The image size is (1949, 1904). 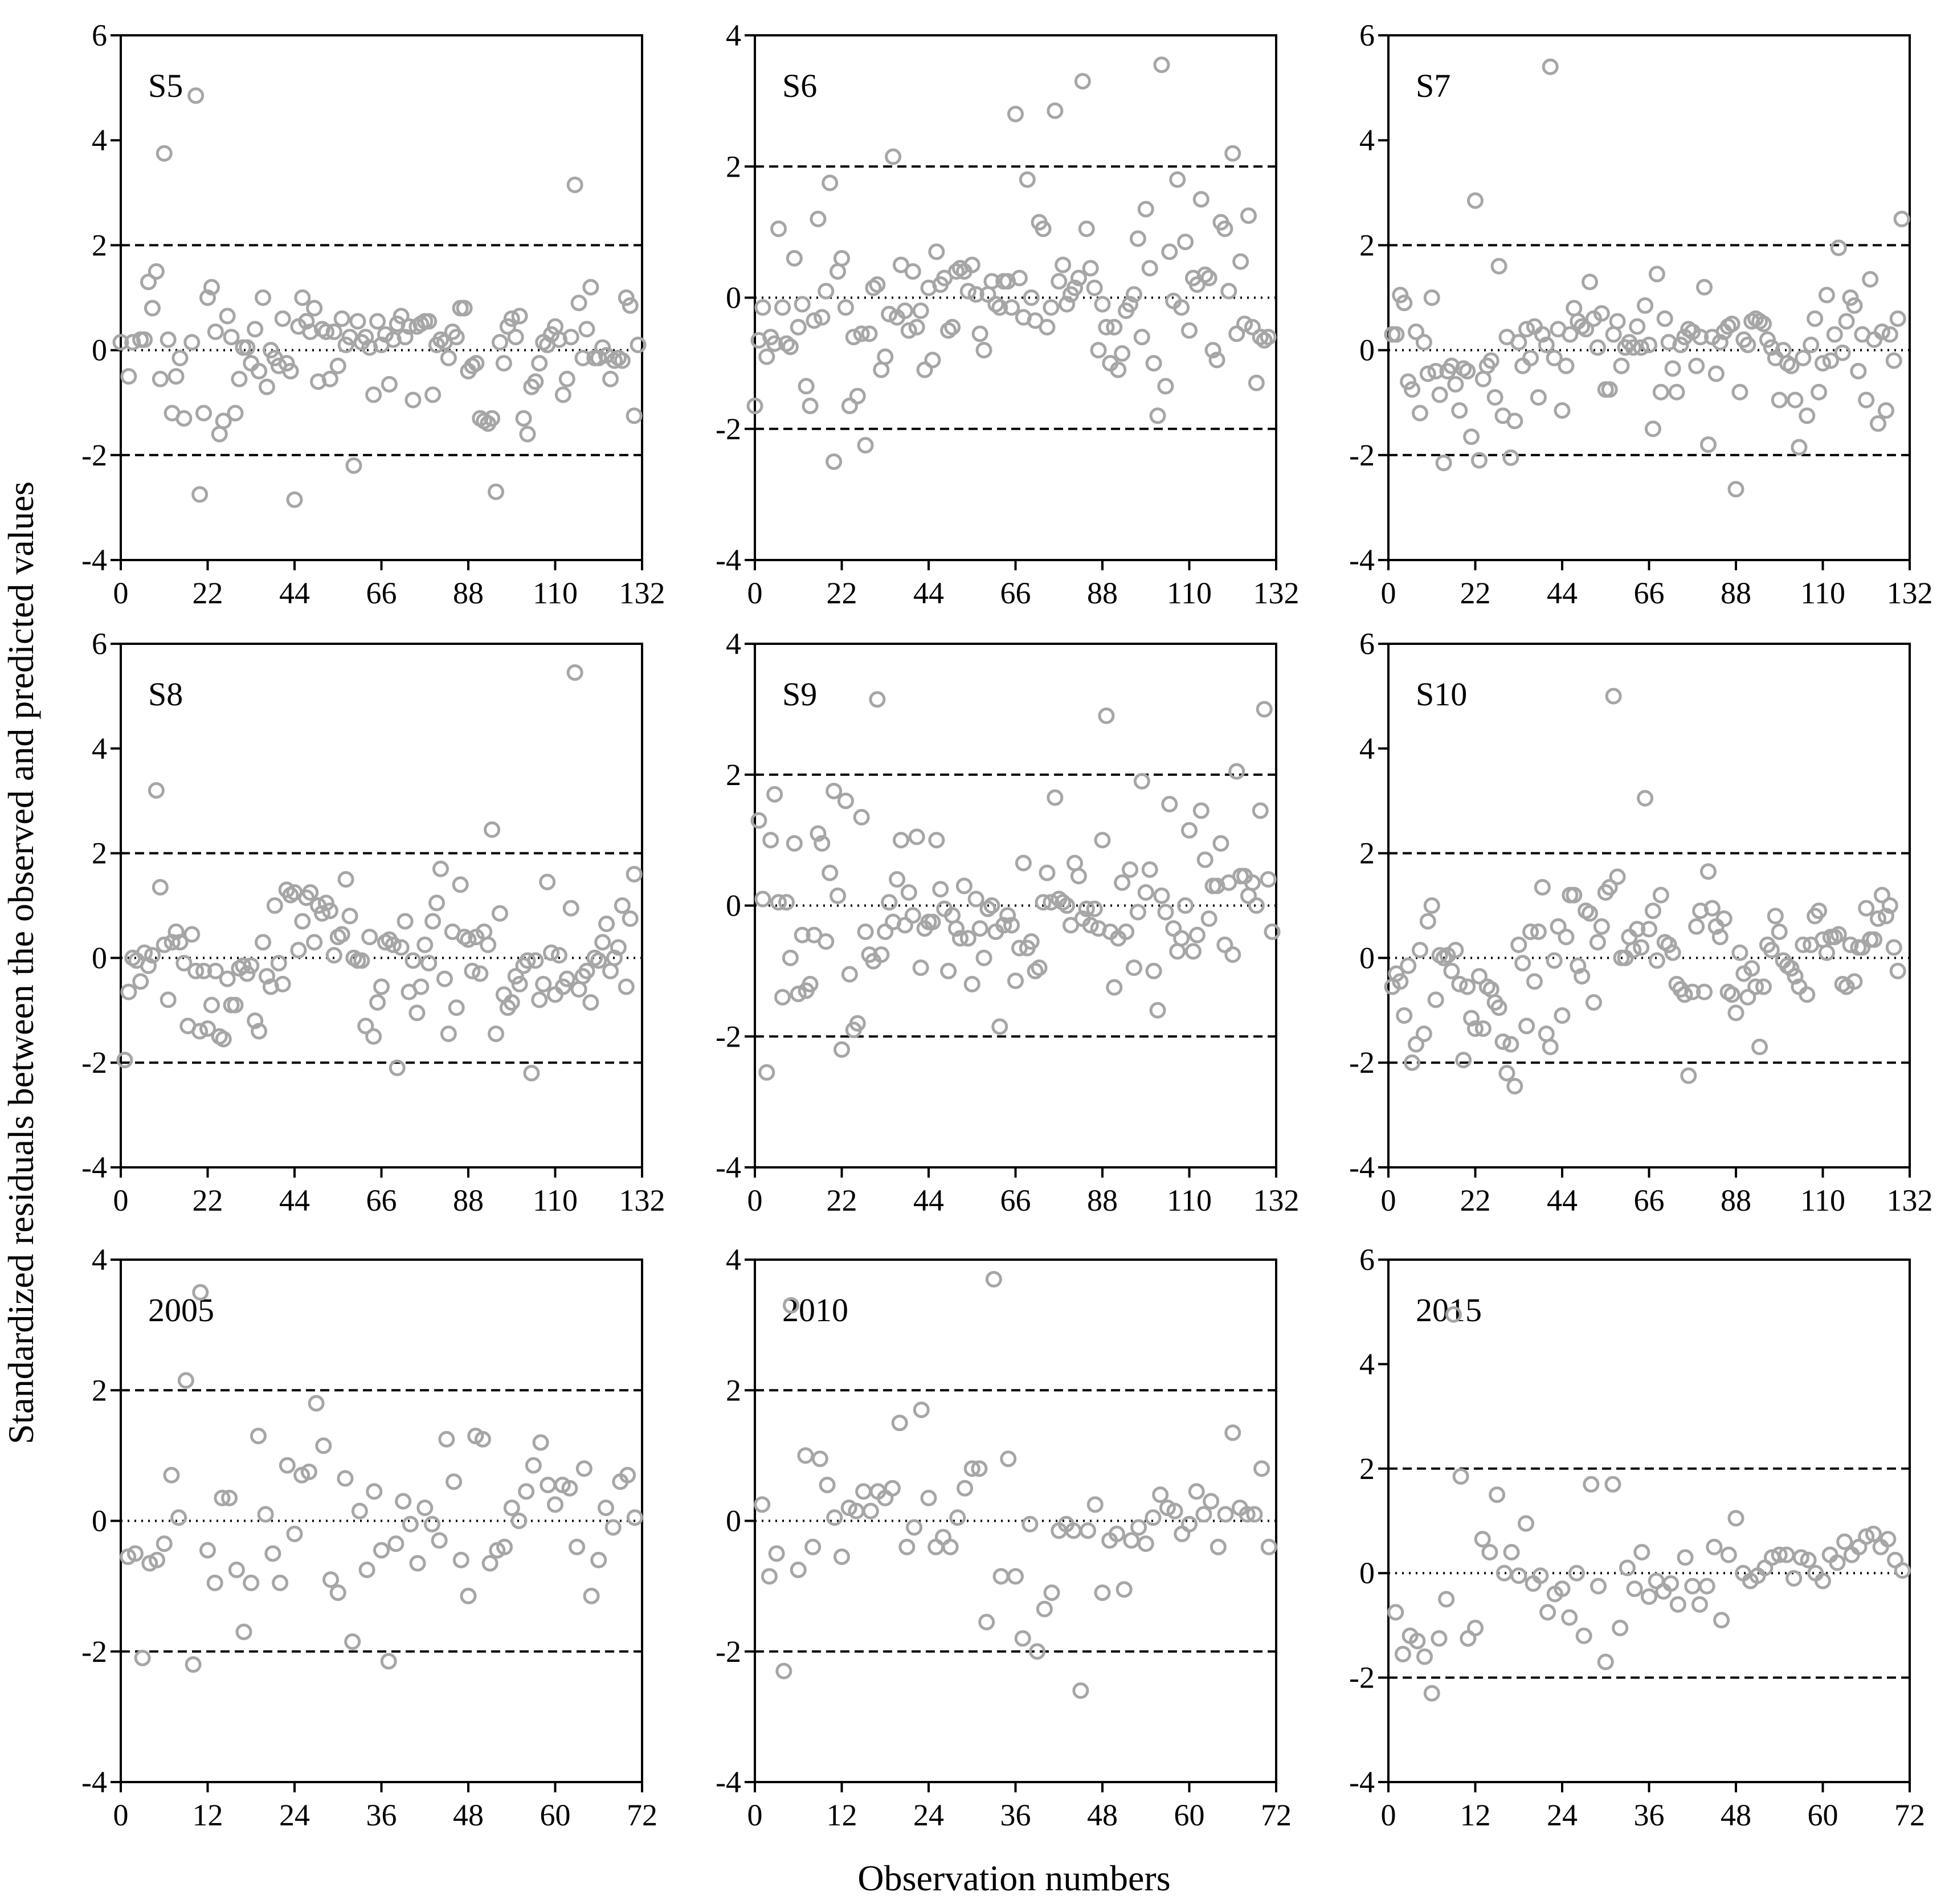 What do you see at coordinates (1367, 1573) in the screenshot?
I see `y-tick-label: 0` at bounding box center [1367, 1573].